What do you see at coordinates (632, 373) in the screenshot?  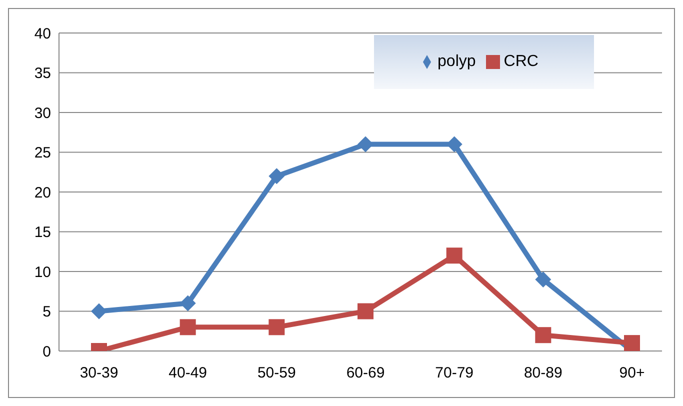 I see `x-tick-label: 90+` at bounding box center [632, 373].